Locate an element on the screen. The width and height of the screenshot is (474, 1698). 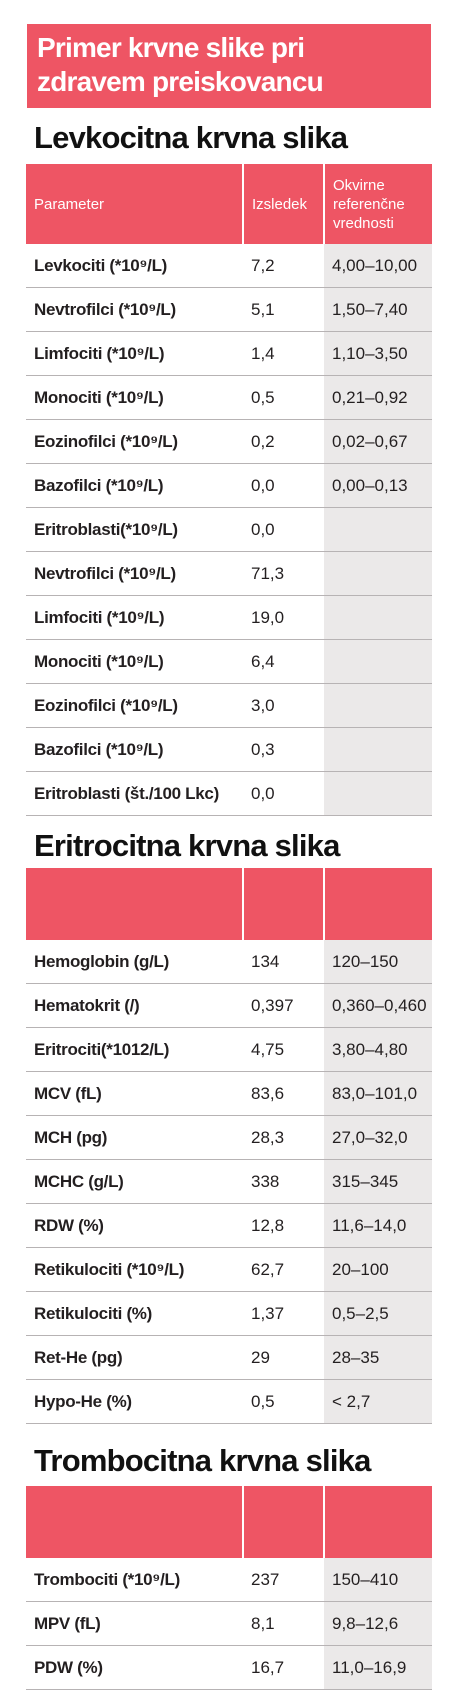
result-cell: 29 is located at coordinates (283, 1357).